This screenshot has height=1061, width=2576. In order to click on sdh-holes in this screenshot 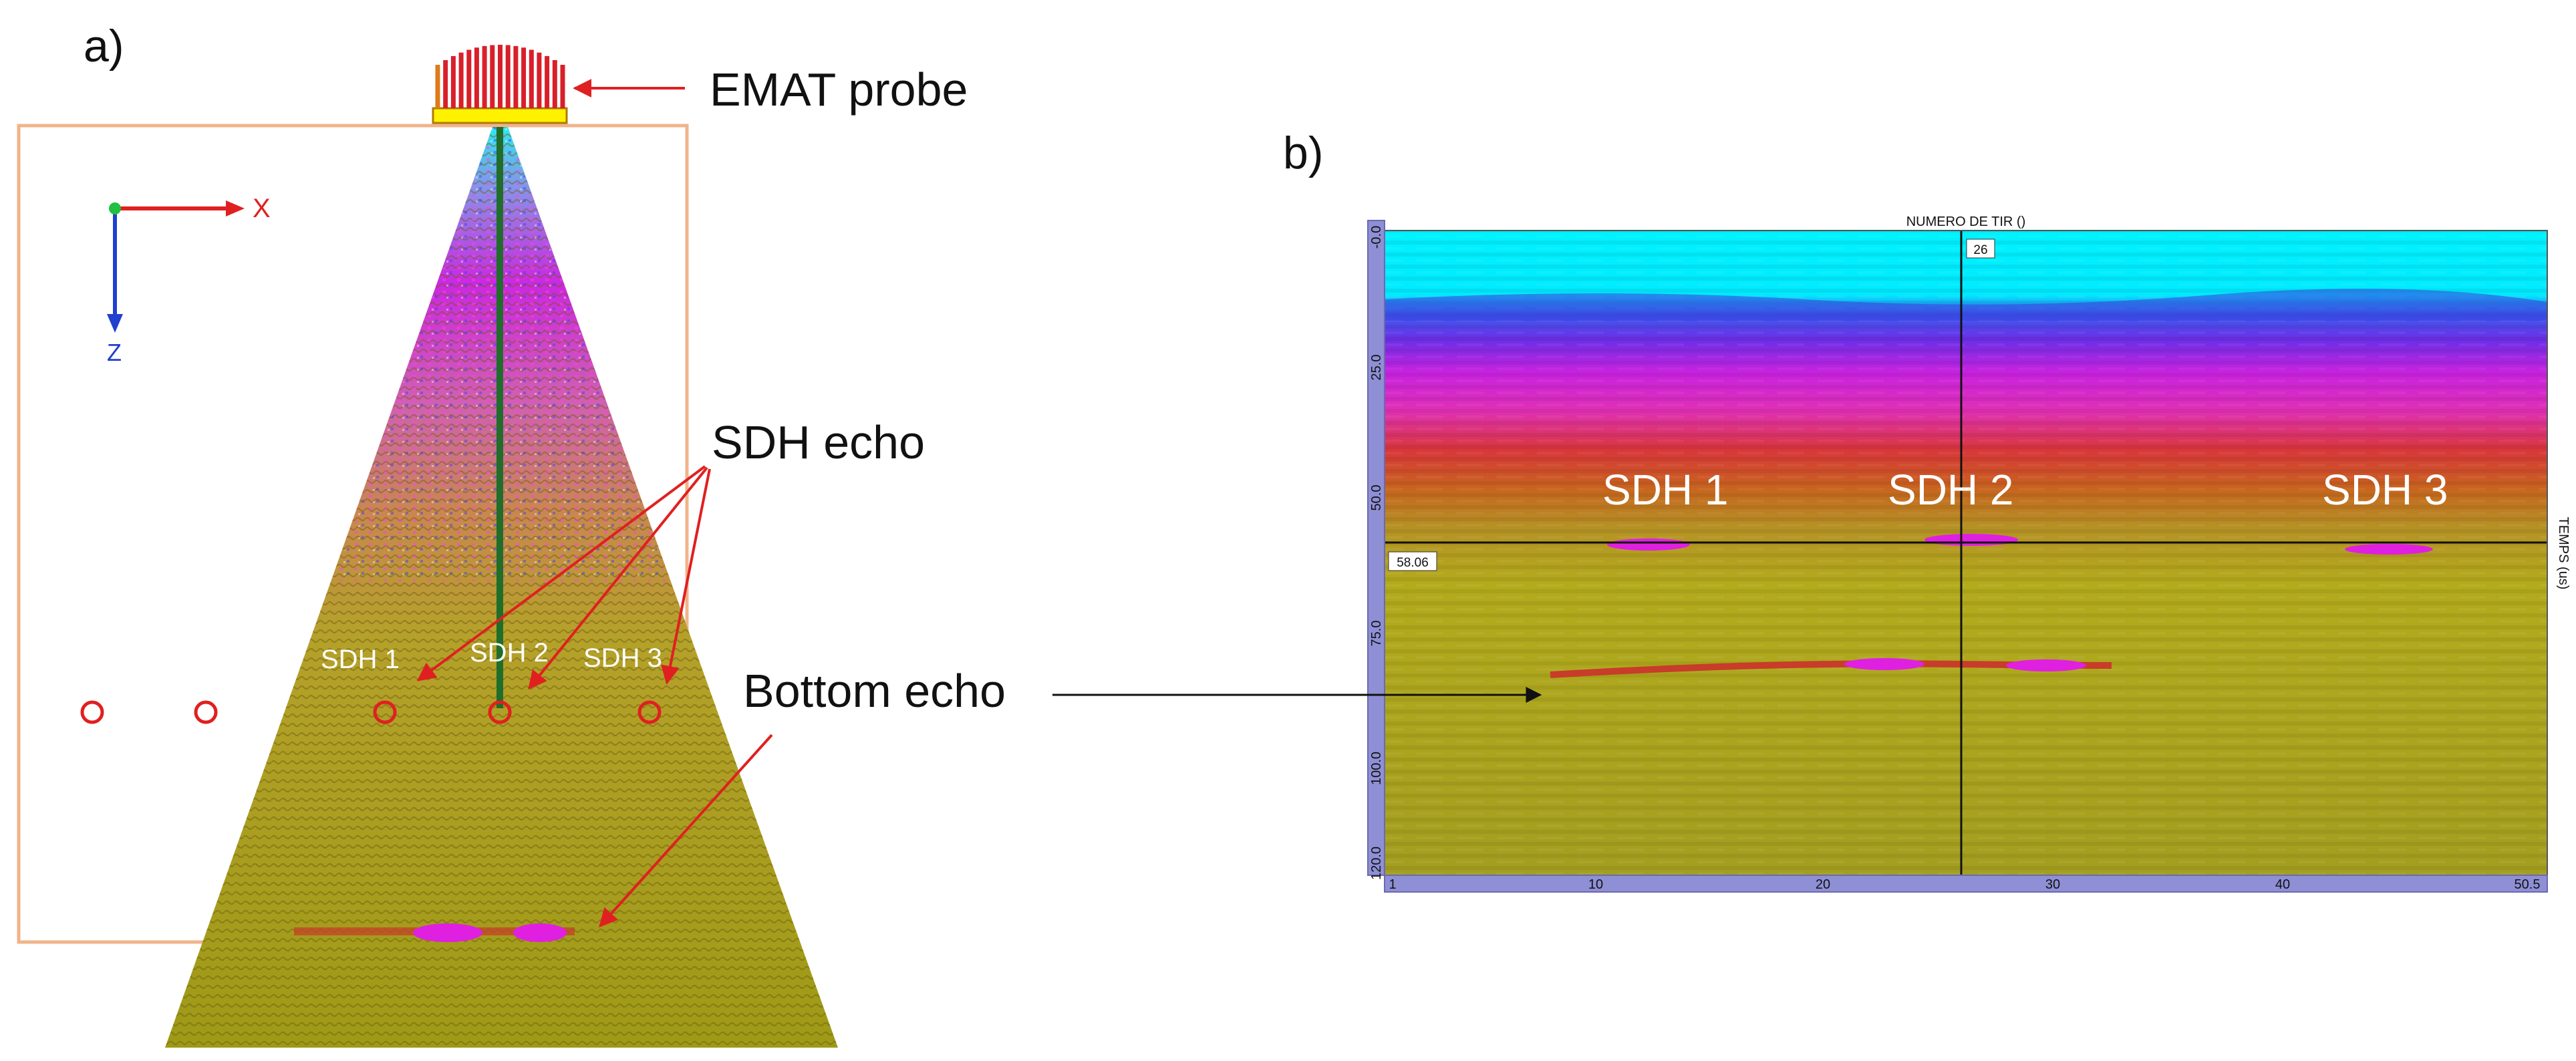, I will do `click(371, 712)`.